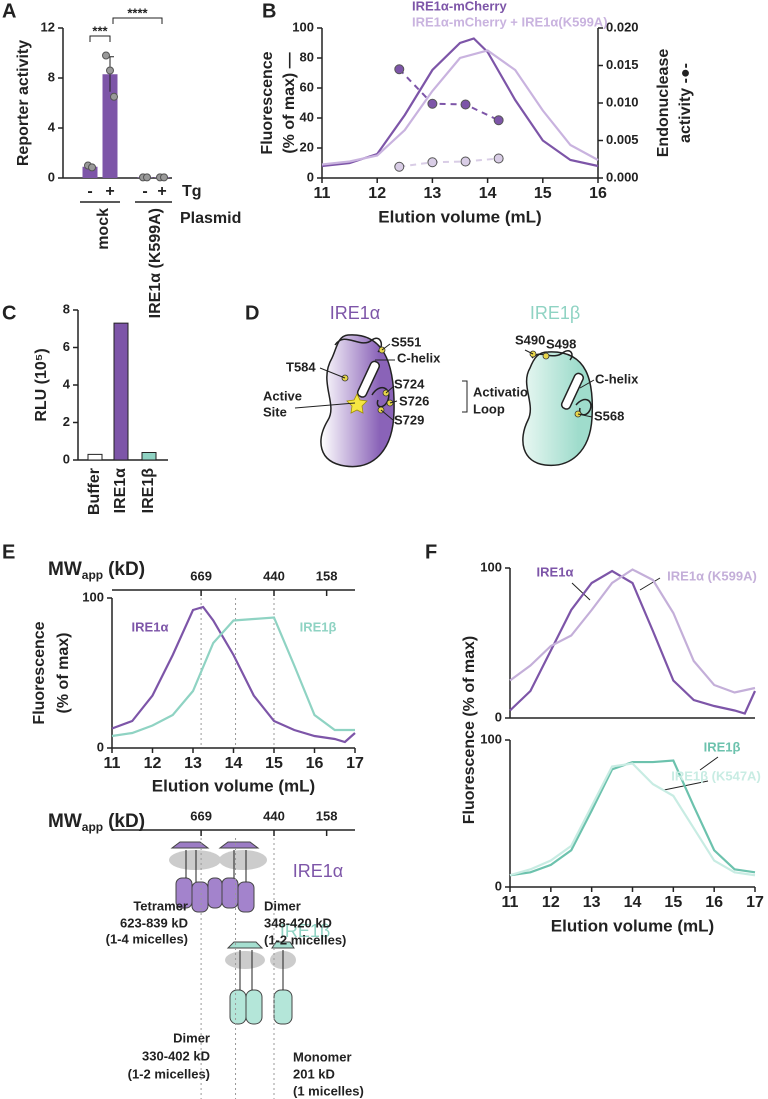 The height and width of the screenshot is (1099, 768). What do you see at coordinates (673, 902) in the screenshot?
I see `x-tick-label: 15` at bounding box center [673, 902].